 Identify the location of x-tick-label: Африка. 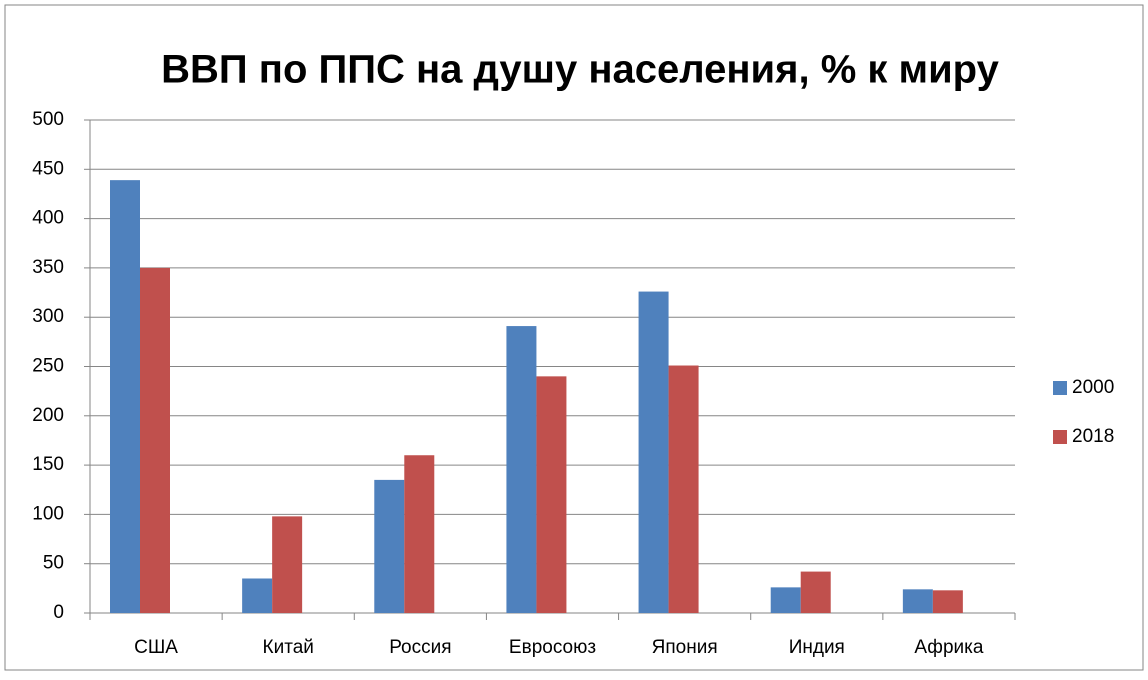
(948, 647).